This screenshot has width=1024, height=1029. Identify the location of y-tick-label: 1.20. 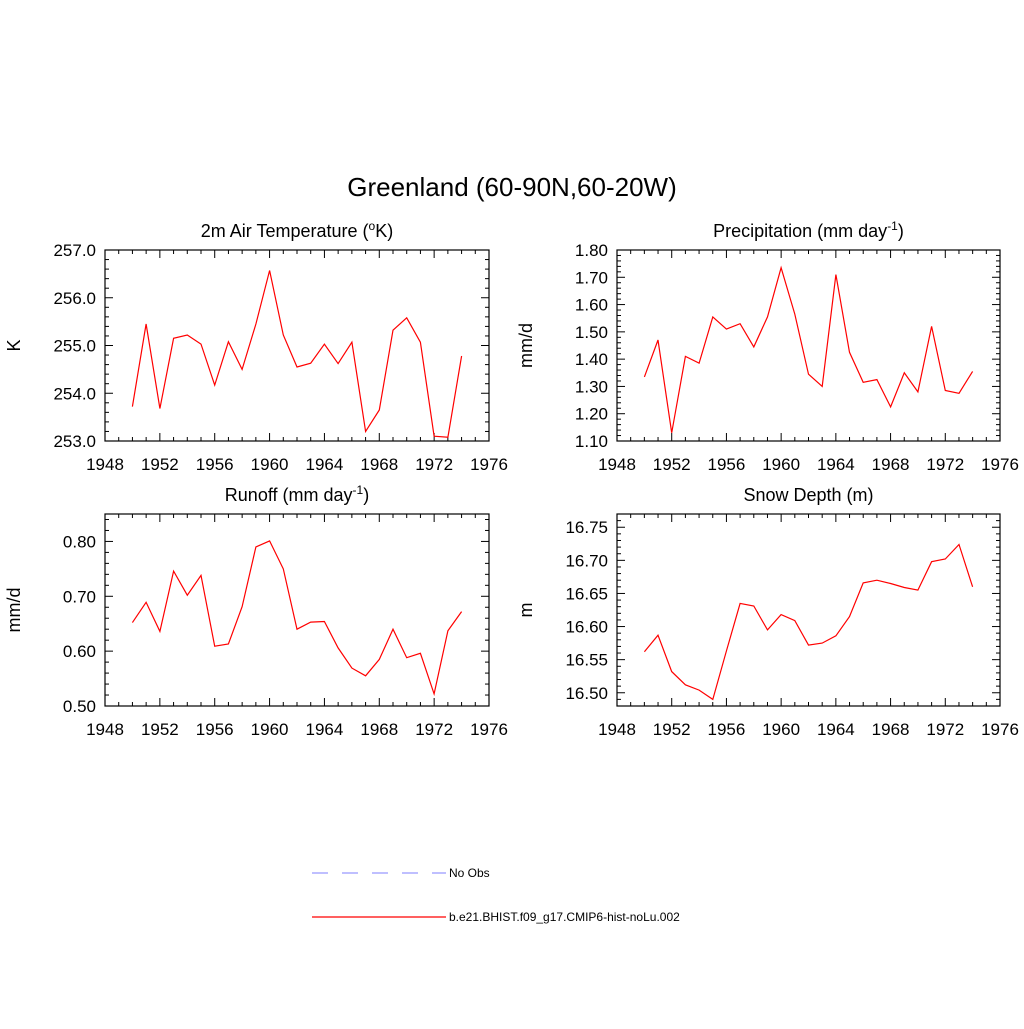
(591, 414).